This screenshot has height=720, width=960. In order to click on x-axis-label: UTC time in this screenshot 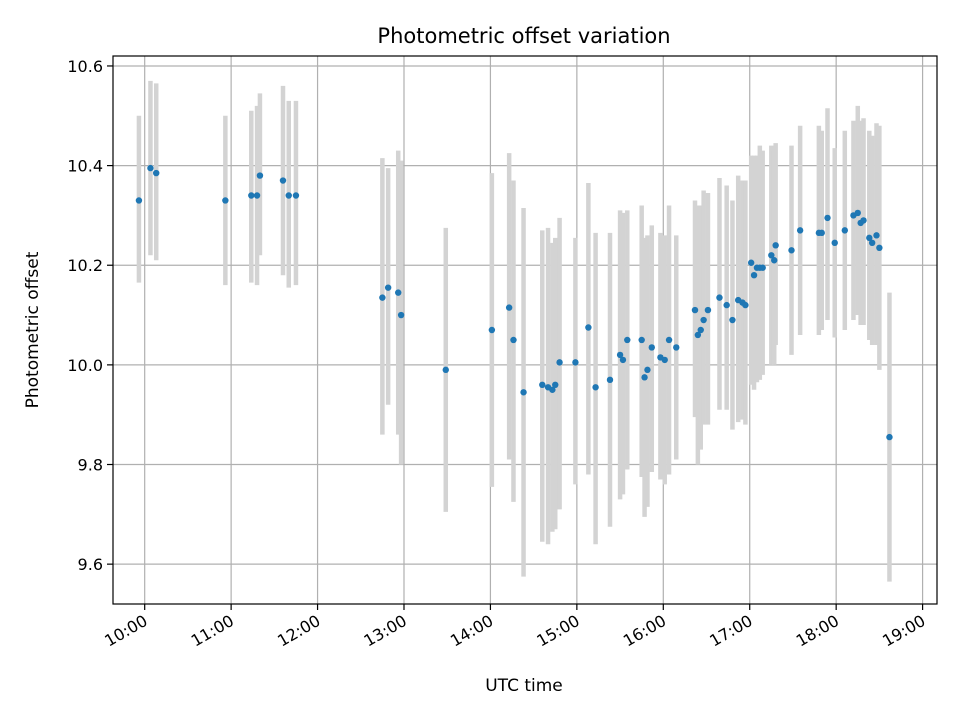, I will do `click(524, 686)`.